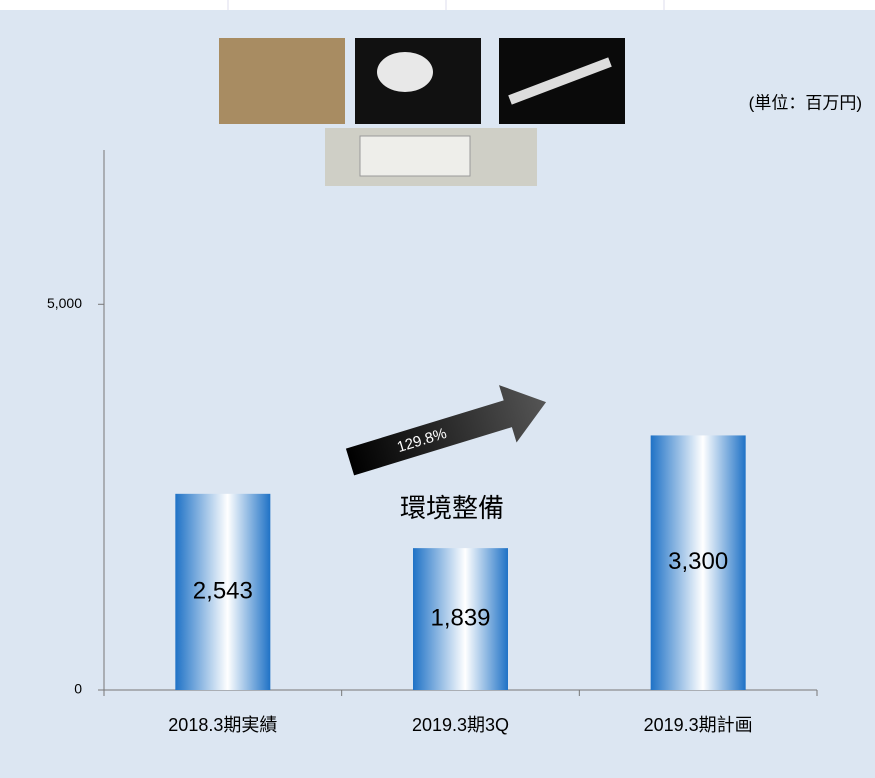  What do you see at coordinates (282, 81) in the screenshot?
I see `photo-pendant-lights` at bounding box center [282, 81].